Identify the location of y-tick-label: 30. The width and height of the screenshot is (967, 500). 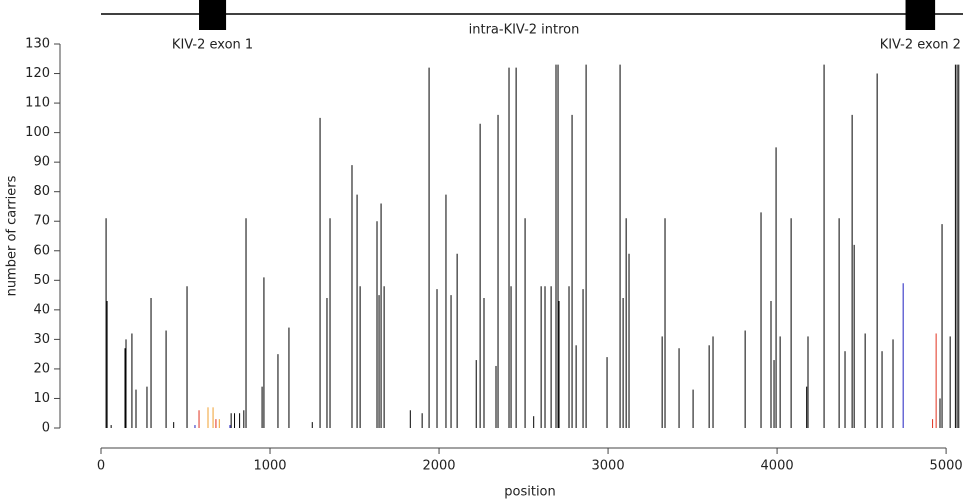
(41, 339).